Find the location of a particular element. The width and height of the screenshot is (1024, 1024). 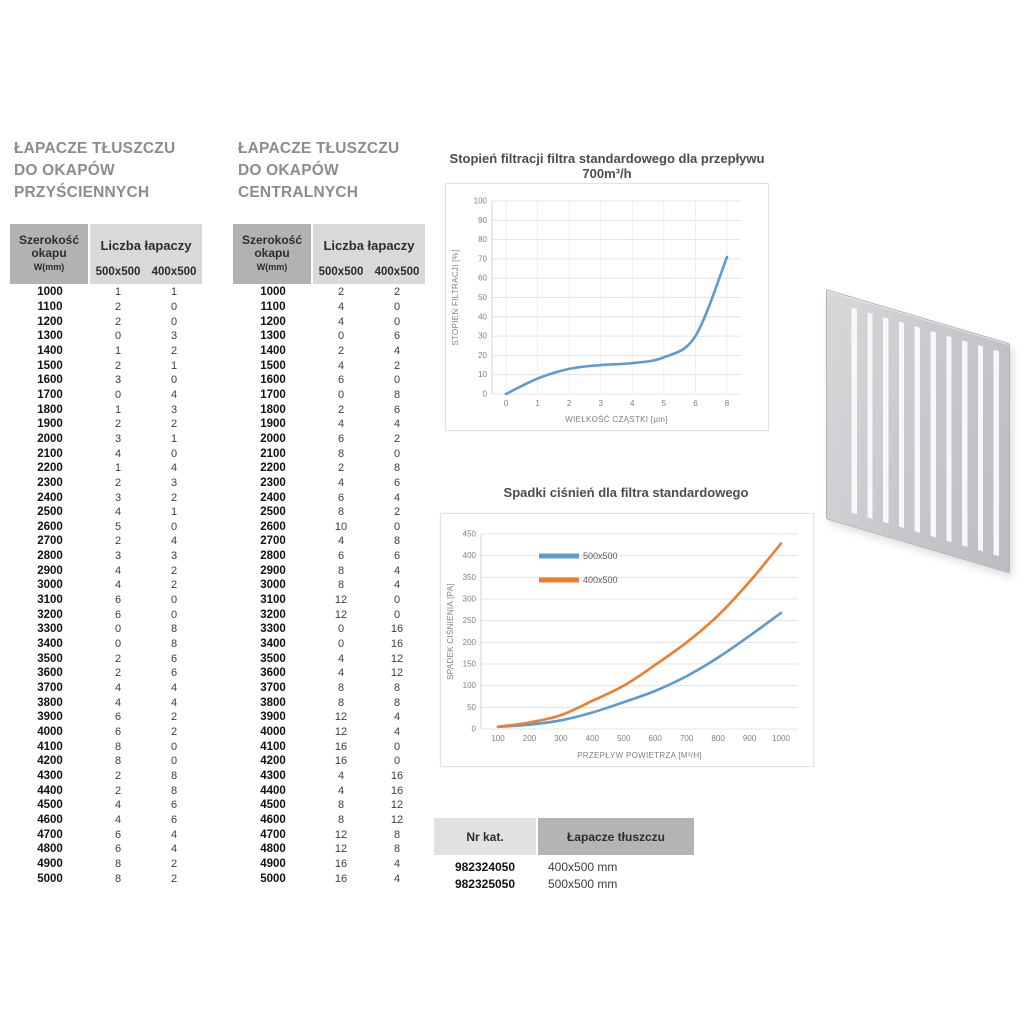

table-cell: 4500 is located at coordinates (273, 805).